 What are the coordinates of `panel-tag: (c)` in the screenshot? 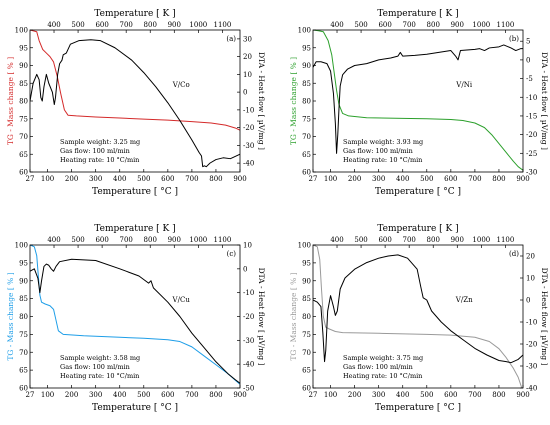 It's located at (232, 254).